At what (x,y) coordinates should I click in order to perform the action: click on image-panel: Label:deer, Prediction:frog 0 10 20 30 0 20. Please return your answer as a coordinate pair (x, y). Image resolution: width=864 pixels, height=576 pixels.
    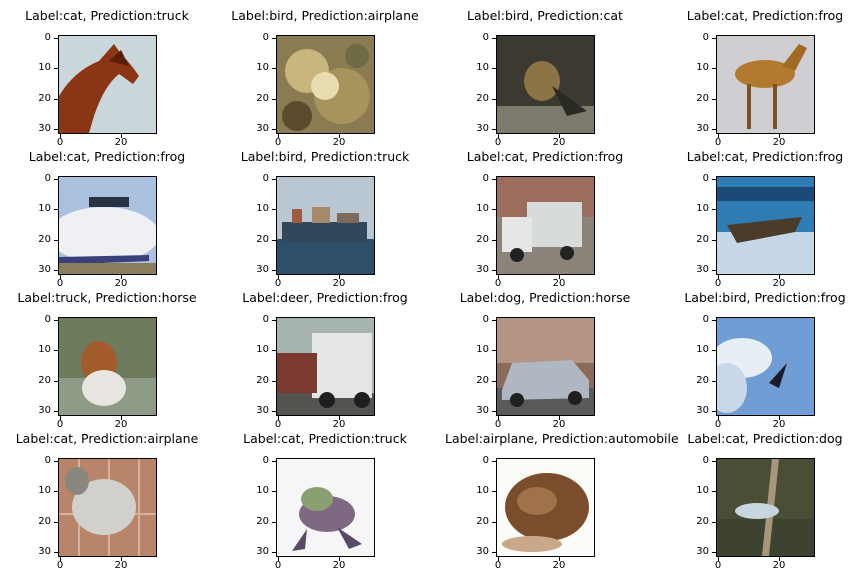
    Looking at the image, I should click on (318, 360).